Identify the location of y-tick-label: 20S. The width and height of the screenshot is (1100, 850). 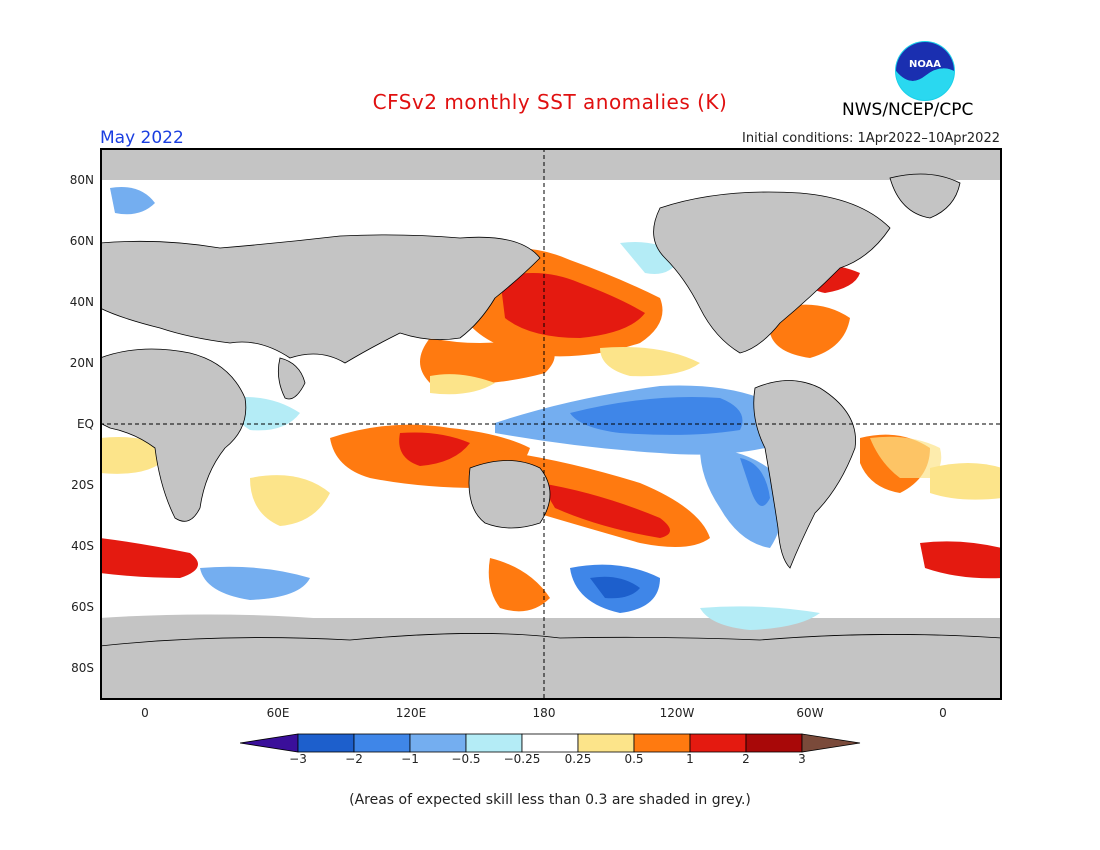
(82, 485).